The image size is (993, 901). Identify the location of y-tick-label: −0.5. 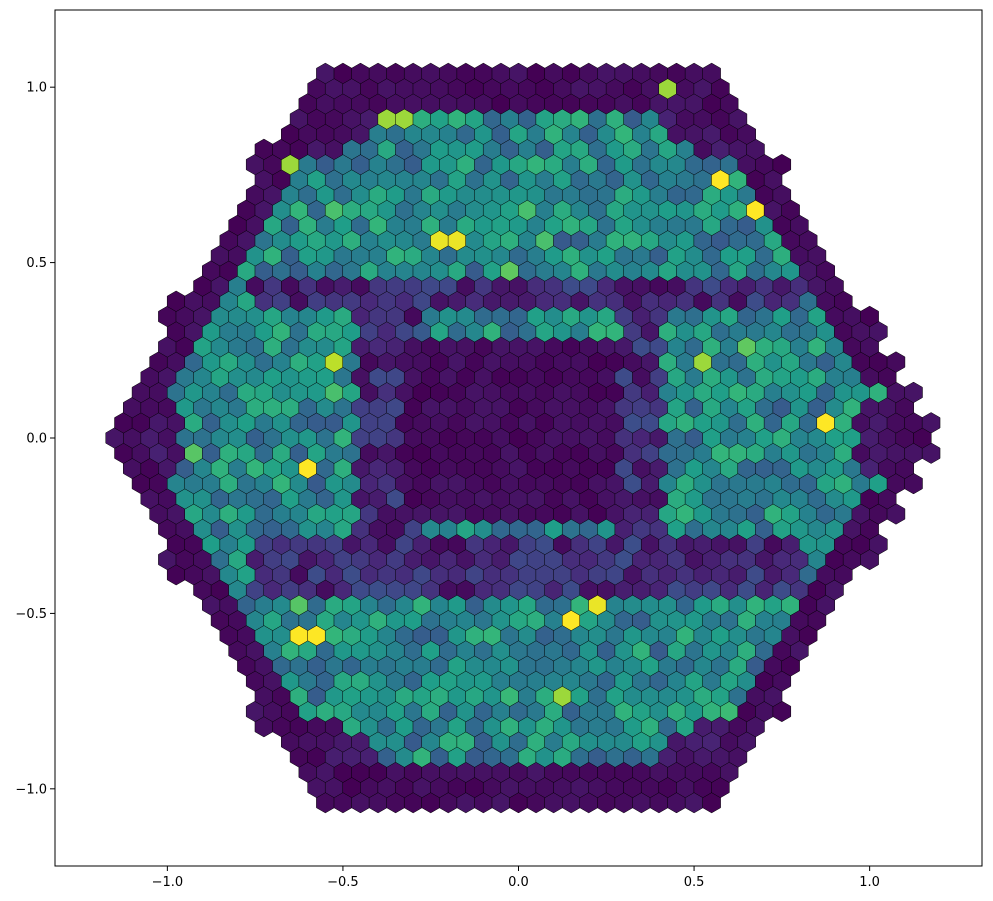
(31, 614).